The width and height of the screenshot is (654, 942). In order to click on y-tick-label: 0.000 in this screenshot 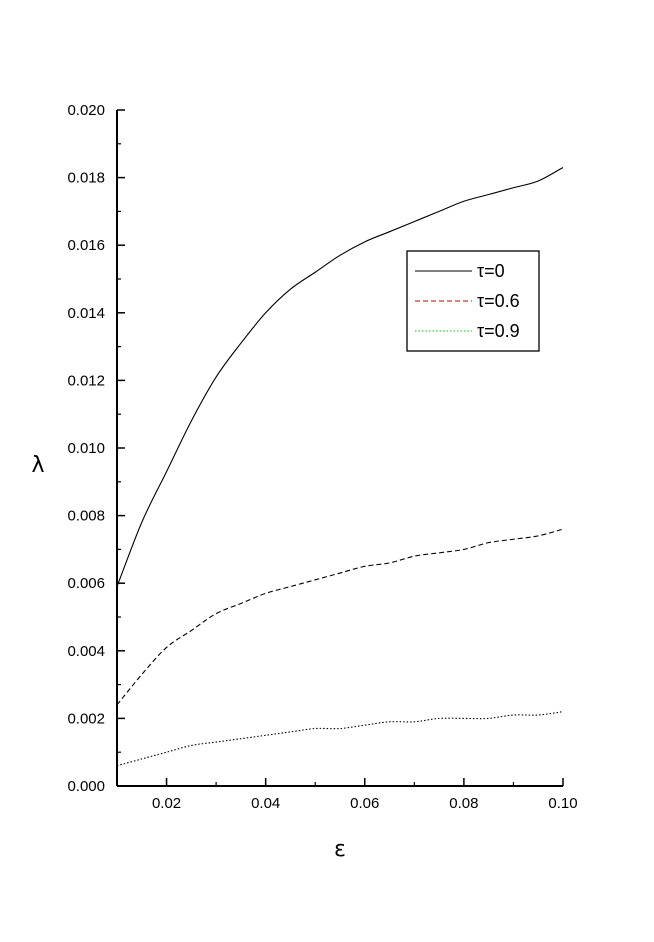, I will do `click(86, 786)`.